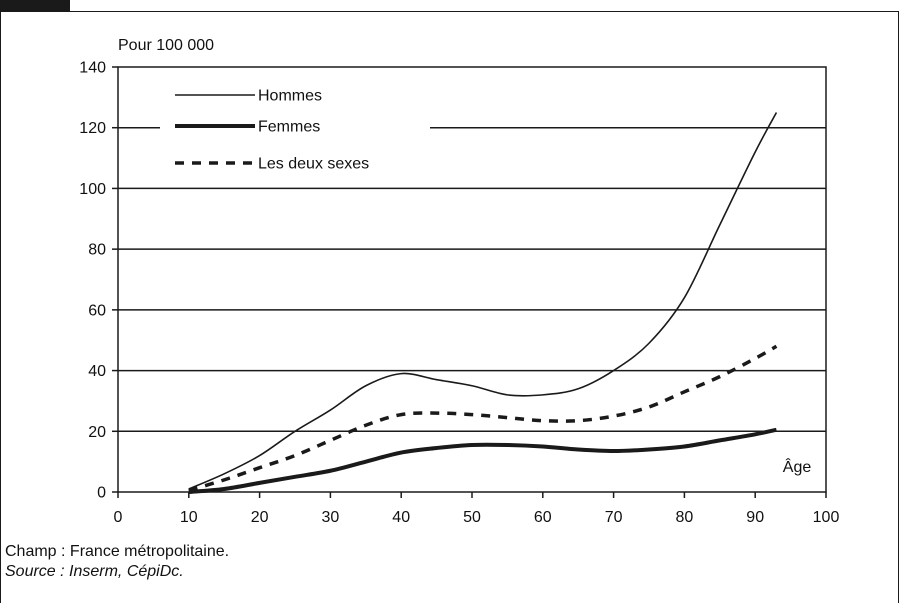 The image size is (900, 603). What do you see at coordinates (331, 517) in the screenshot?
I see `x-tick-label-30: 30` at bounding box center [331, 517].